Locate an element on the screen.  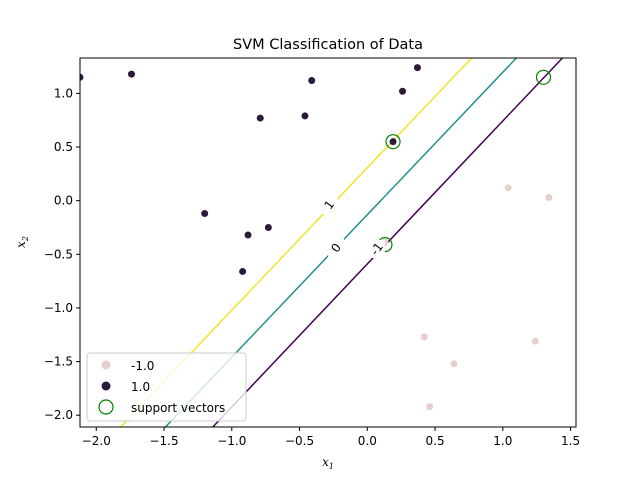
x-tick-label: −1.5 is located at coordinates (163, 441).